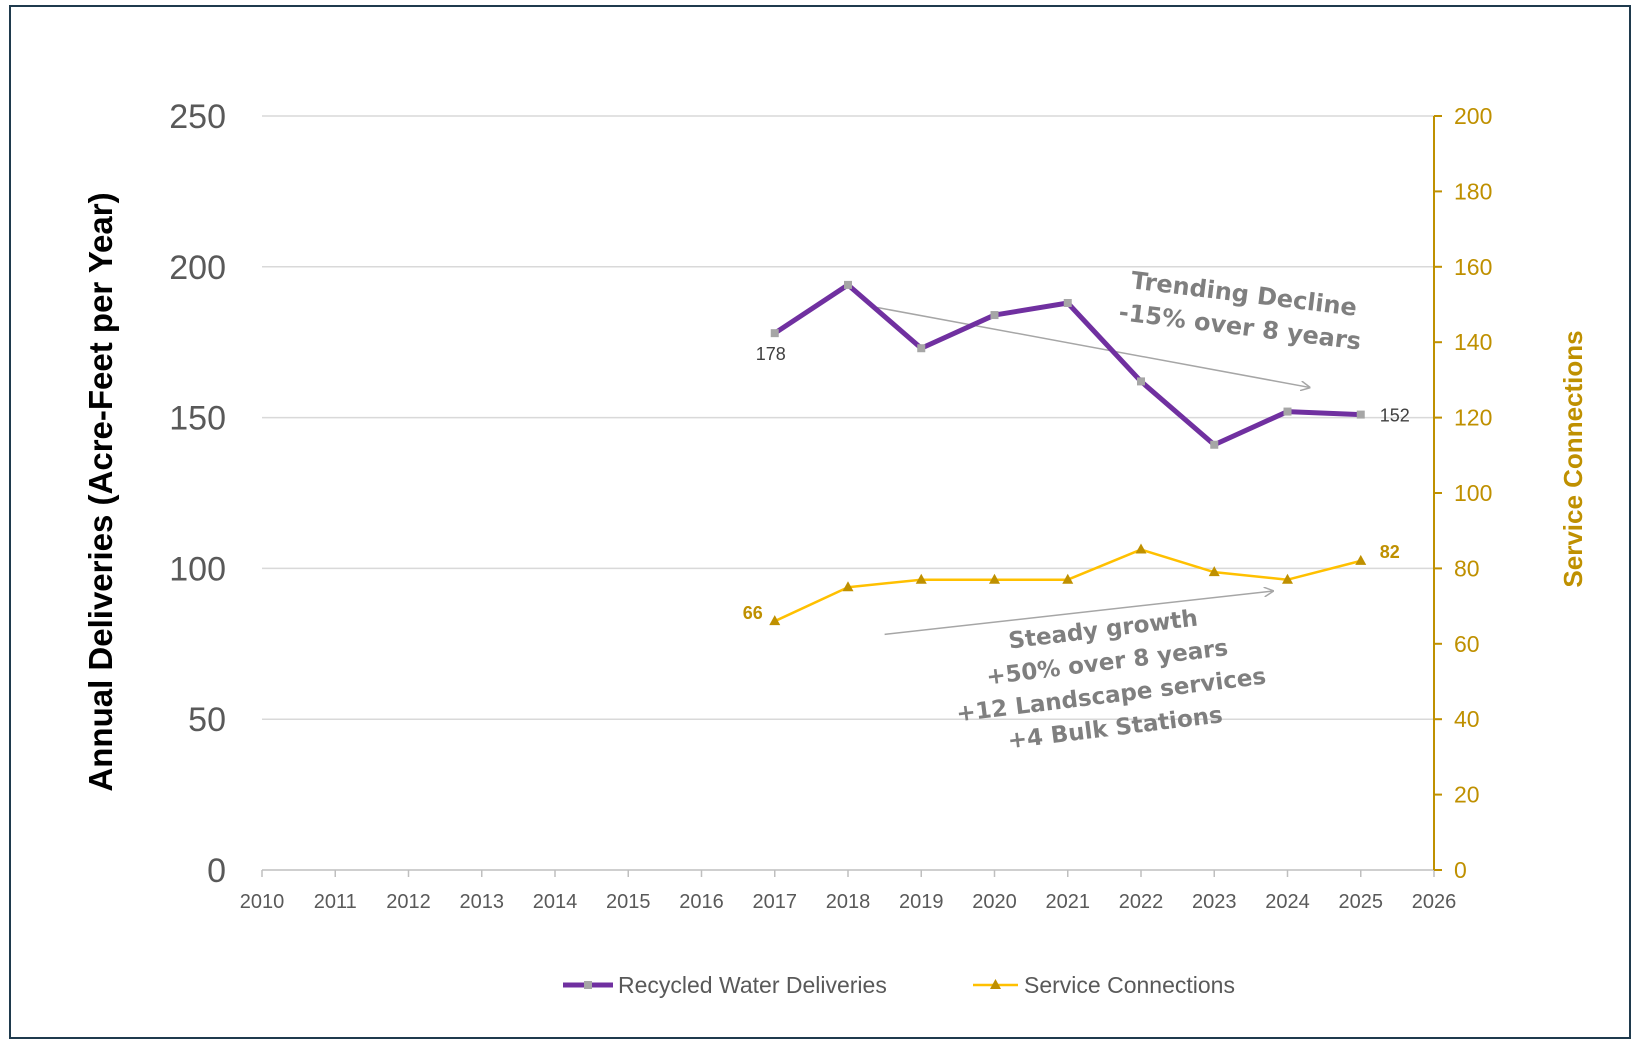 The height and width of the screenshot is (1047, 1642). Describe the element at coordinates (1460, 870) in the screenshot. I see `y-right-tick-label: 0` at that location.